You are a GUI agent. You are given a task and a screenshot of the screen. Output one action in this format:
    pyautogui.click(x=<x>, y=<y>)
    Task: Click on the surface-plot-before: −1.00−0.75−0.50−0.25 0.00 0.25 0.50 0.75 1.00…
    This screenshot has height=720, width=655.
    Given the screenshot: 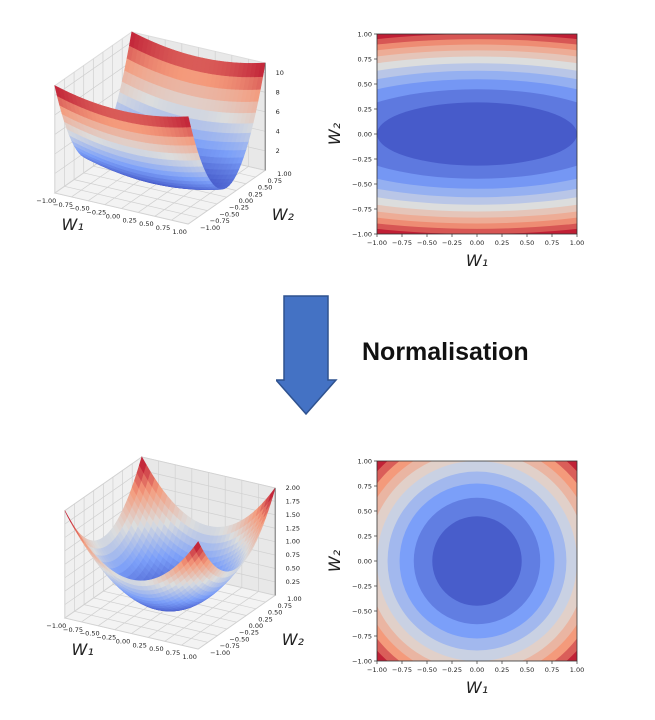 What is the action you would take?
    pyautogui.click(x=165, y=133)
    